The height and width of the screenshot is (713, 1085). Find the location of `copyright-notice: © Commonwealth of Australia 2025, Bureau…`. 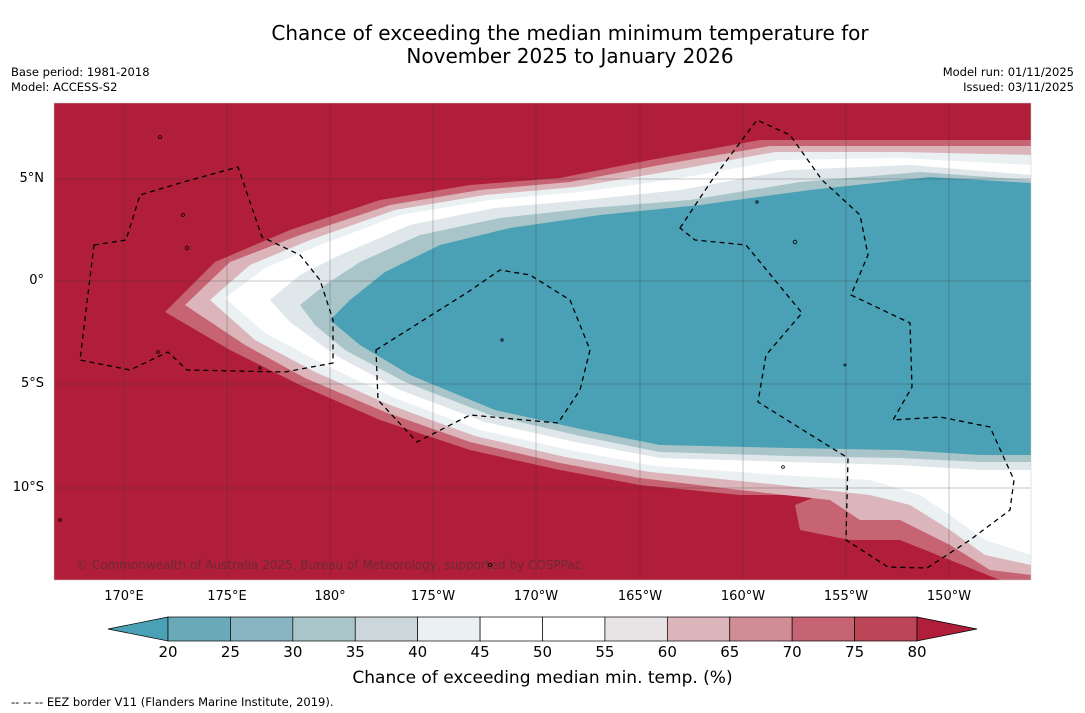

copyright-notice: © Commonwealth of Australia 2025, Bureau… is located at coordinates (329, 565).